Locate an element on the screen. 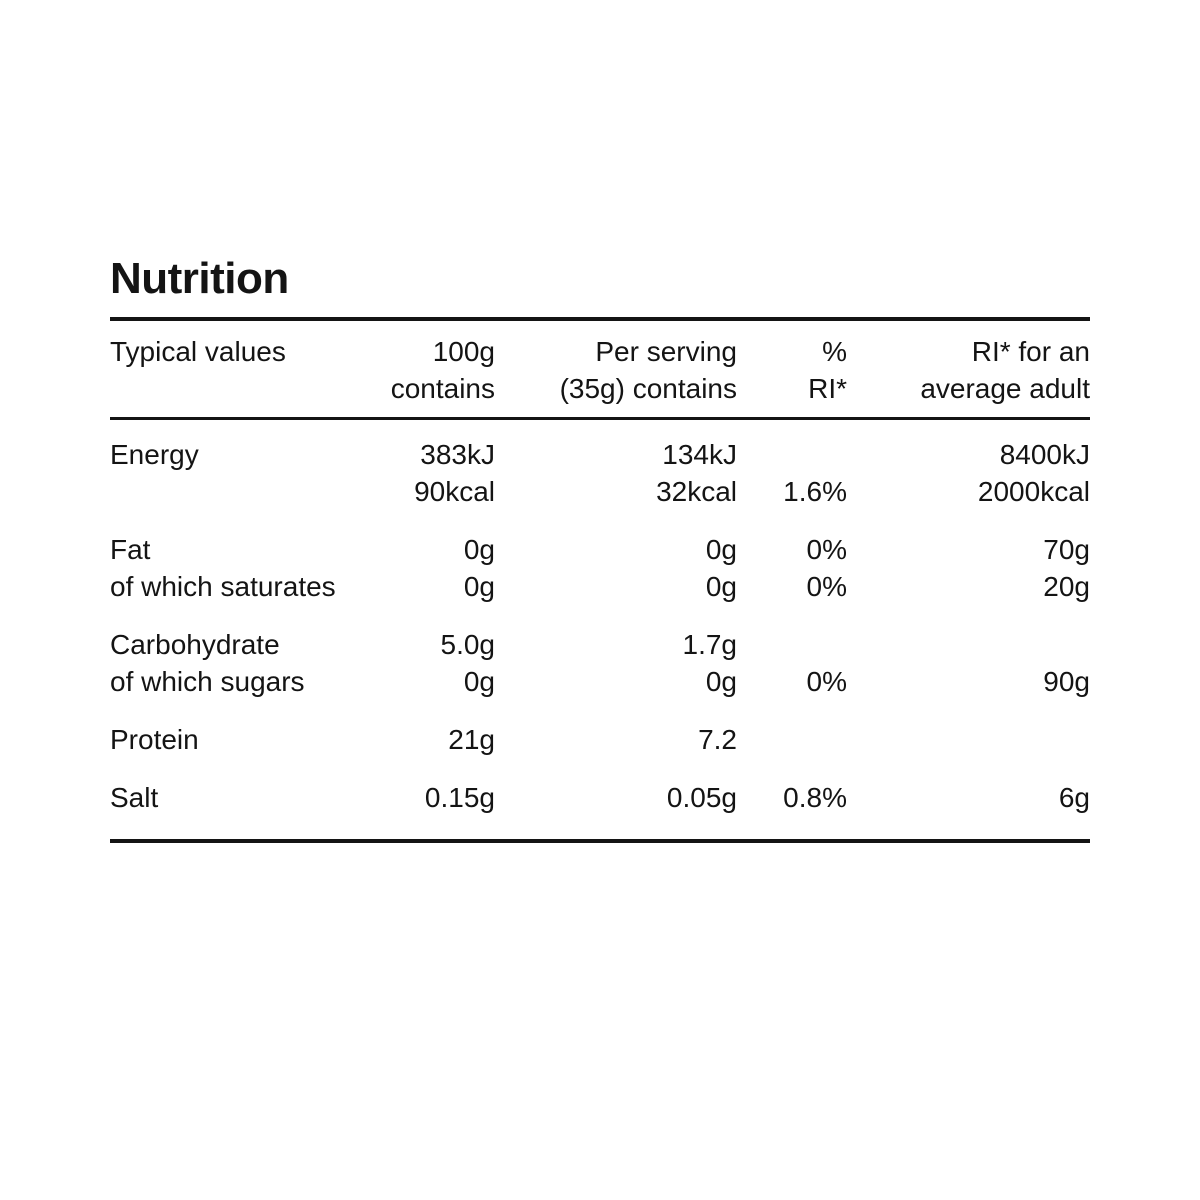  salt-serving-cell: 0.05g is located at coordinates (616, 797).